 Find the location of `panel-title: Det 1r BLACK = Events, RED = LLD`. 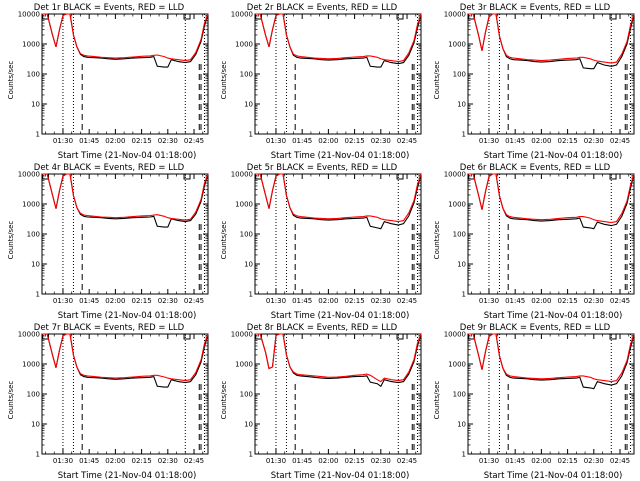

panel-title: Det 1r BLACK = Events, RED = LLD is located at coordinates (109, 8).